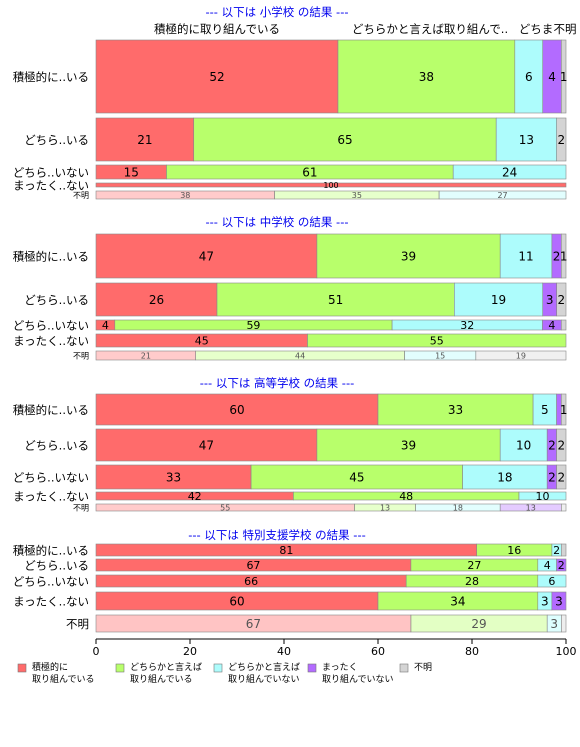 The height and width of the screenshot is (747, 580). Describe the element at coordinates (437, 341) in the screenshot. I see `data-label: 55` at that location.